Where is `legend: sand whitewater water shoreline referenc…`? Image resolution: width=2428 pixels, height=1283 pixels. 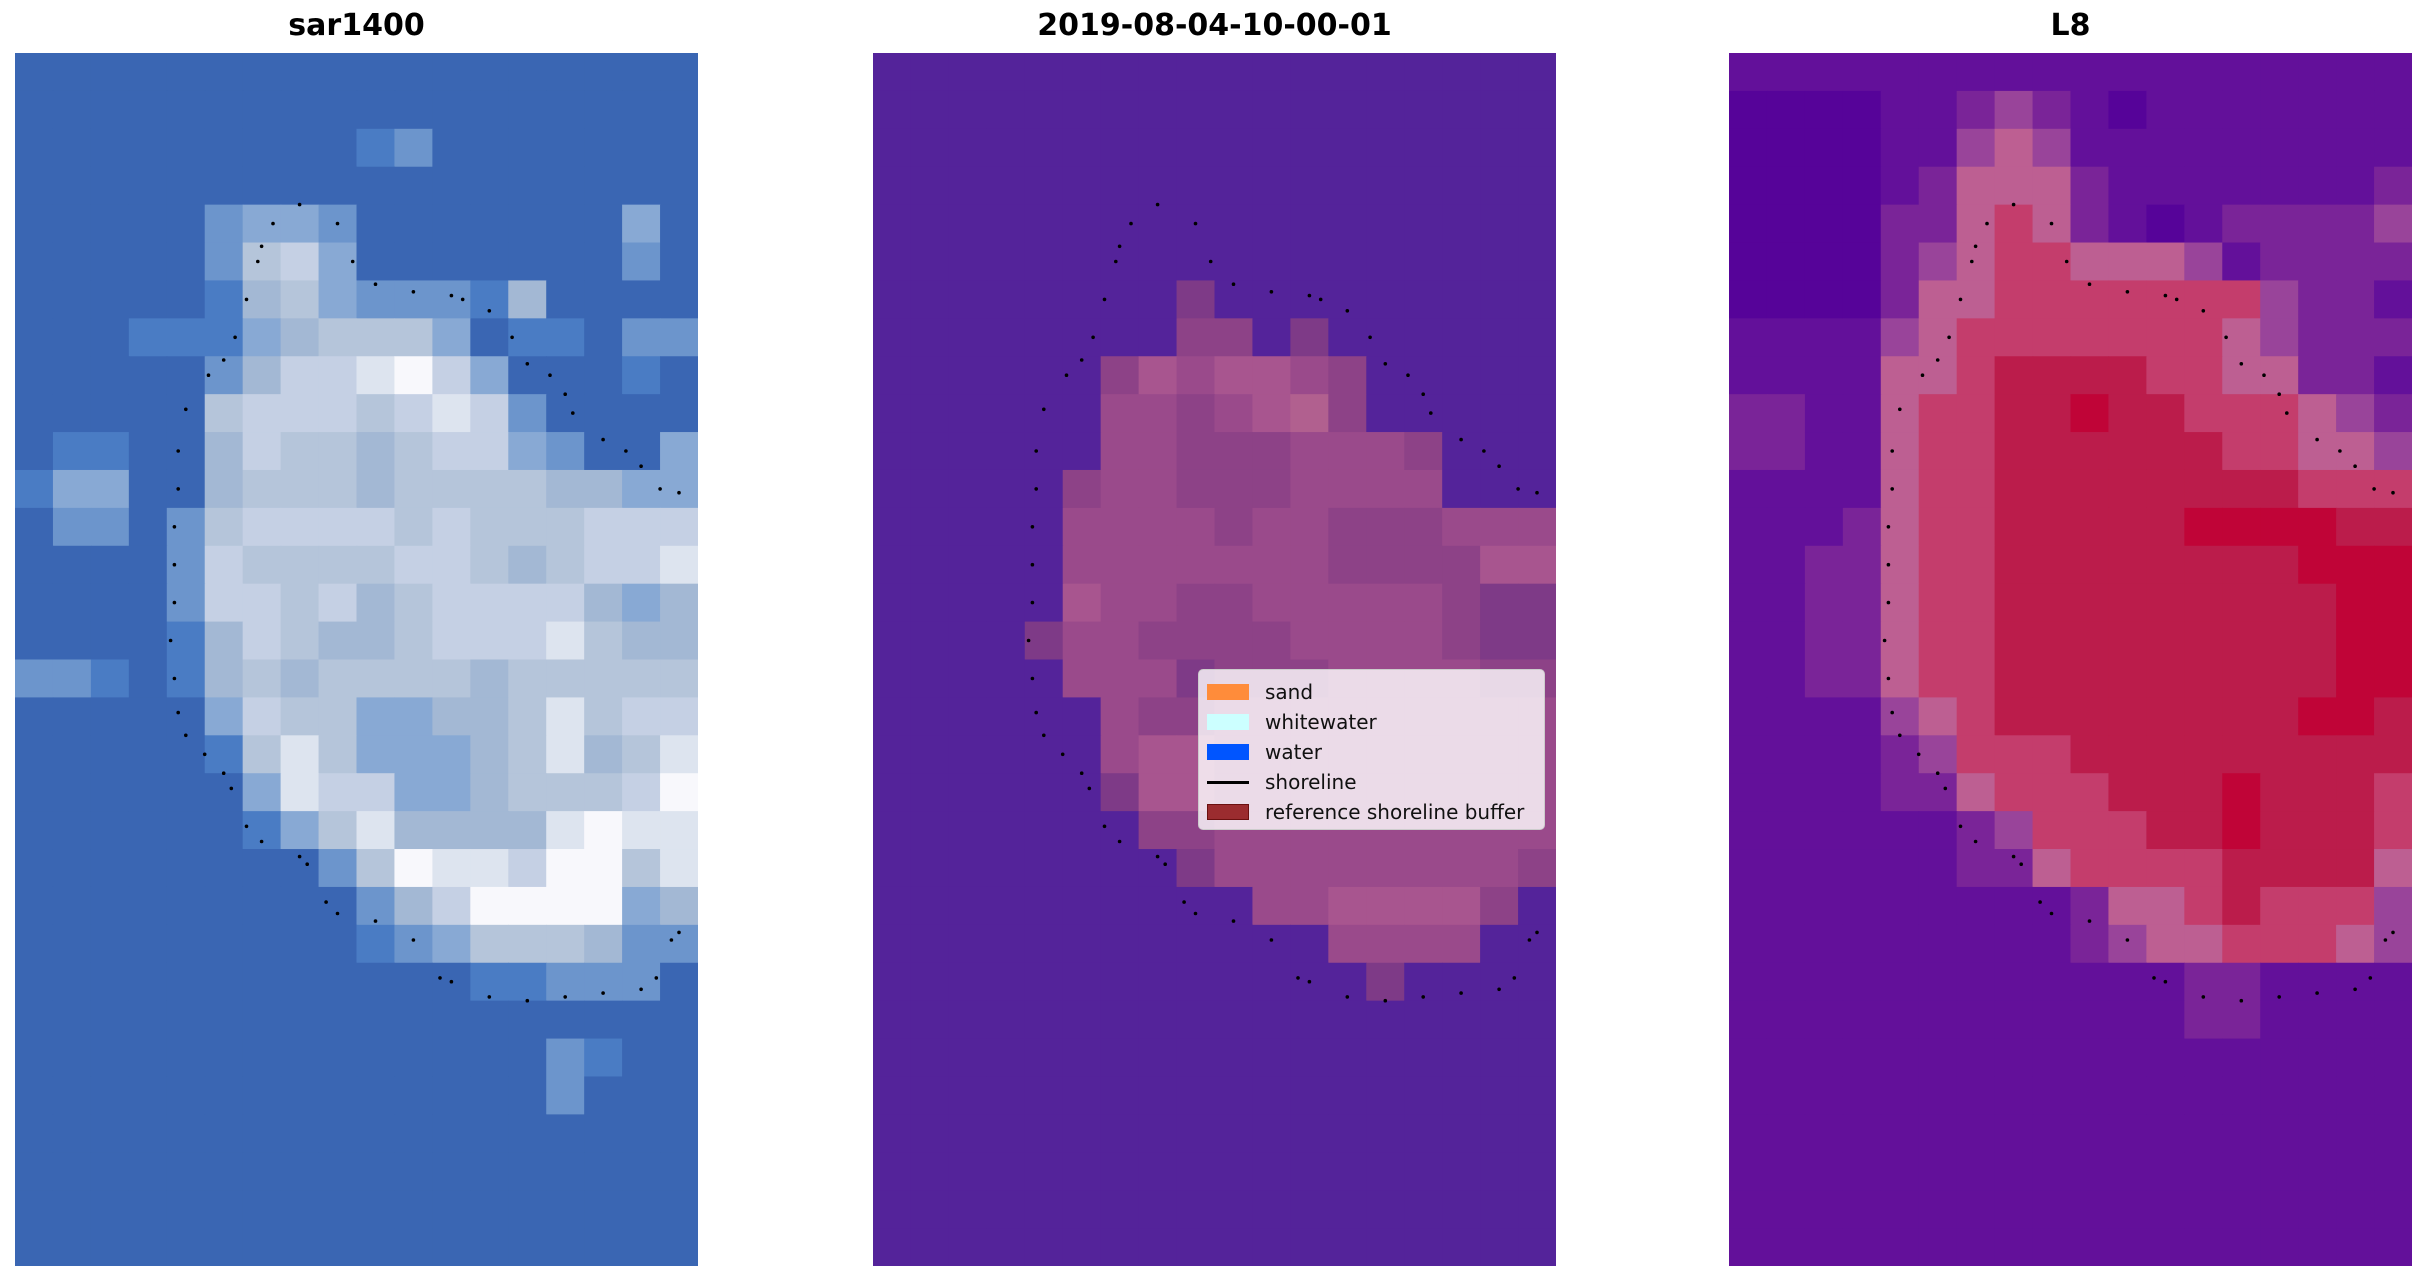 legend: sand whitewater water shoreline referenc… is located at coordinates (1371, 749).